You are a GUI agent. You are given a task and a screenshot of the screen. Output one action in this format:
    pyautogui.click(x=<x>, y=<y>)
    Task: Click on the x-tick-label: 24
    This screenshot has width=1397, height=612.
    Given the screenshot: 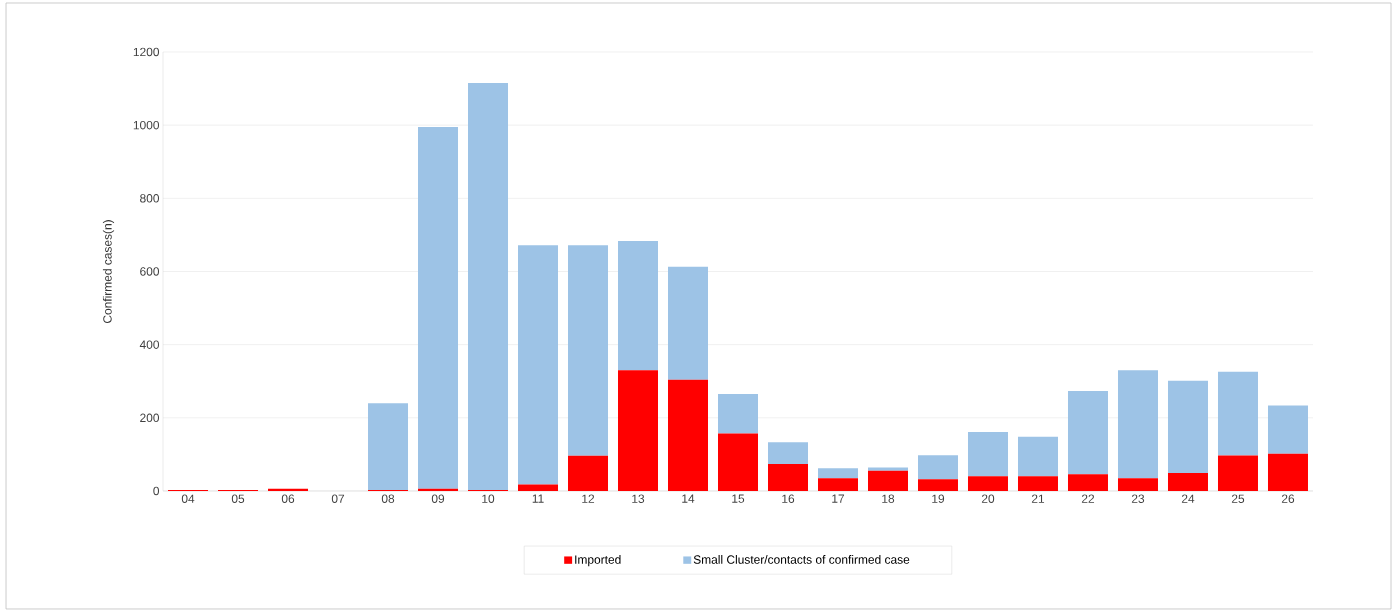 What is the action you would take?
    pyautogui.click(x=1188, y=498)
    